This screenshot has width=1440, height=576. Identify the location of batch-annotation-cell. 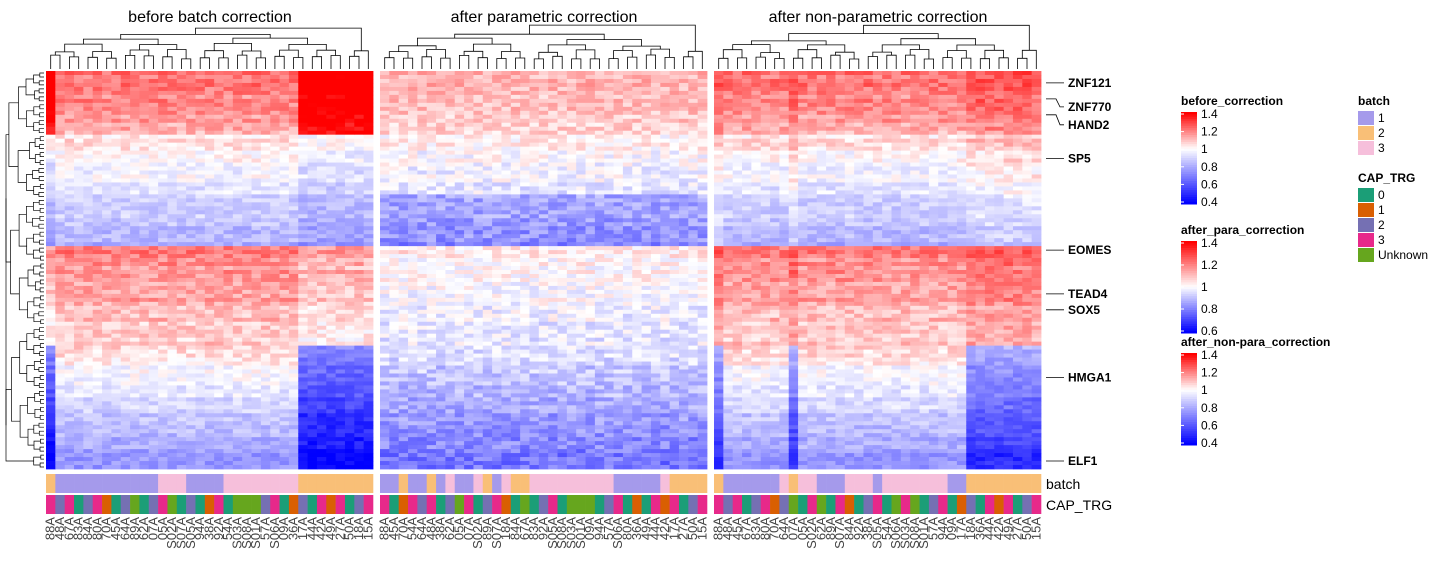
(200, 483).